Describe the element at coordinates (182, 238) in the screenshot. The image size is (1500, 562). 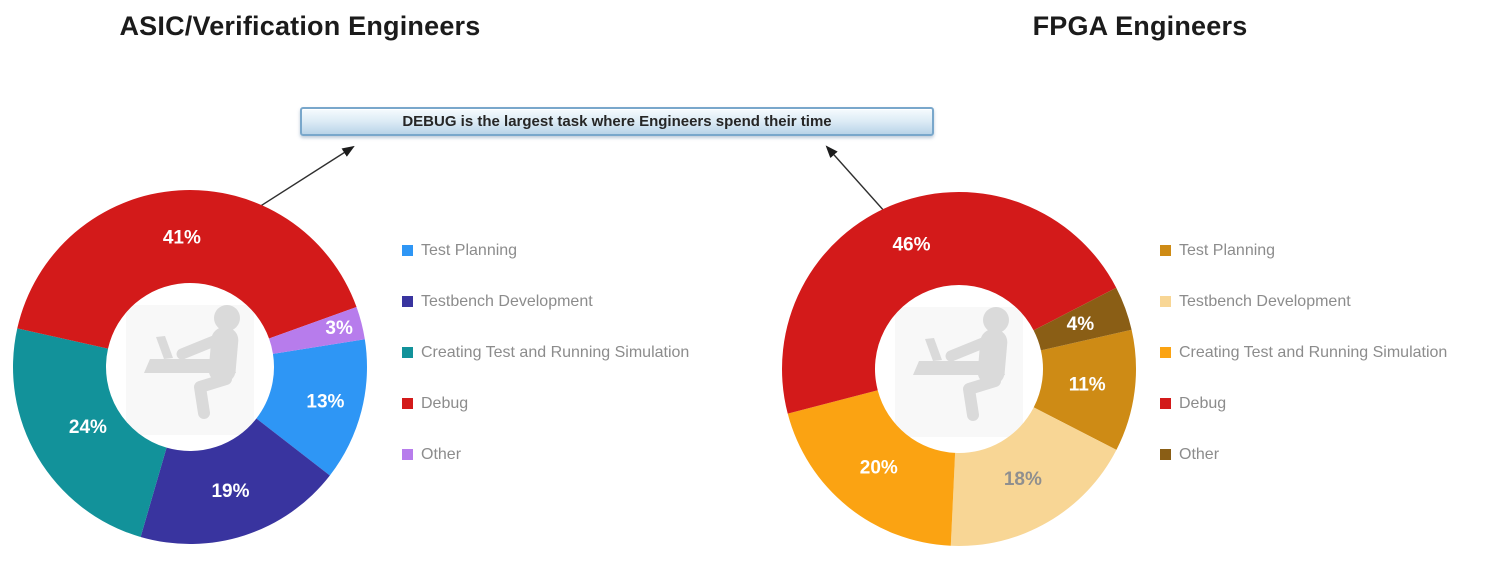
I see `data-label-debug: 41%` at that location.